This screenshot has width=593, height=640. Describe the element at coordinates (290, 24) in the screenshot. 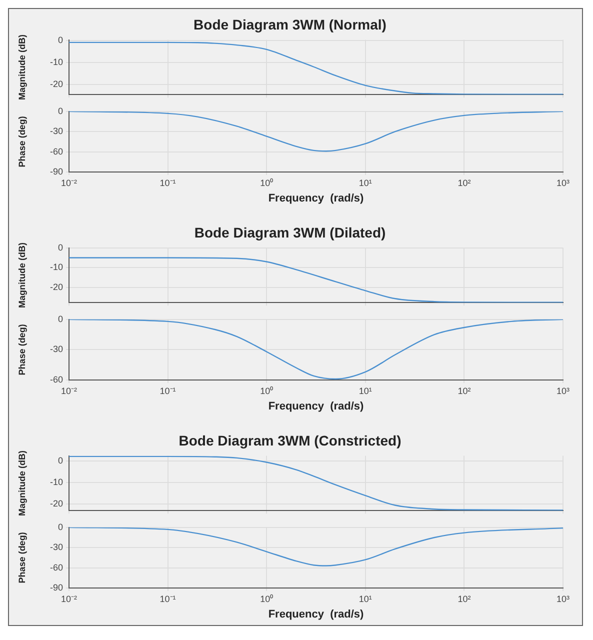

I see `chart-title: Bode Diagram 3WM (Normal)` at that location.